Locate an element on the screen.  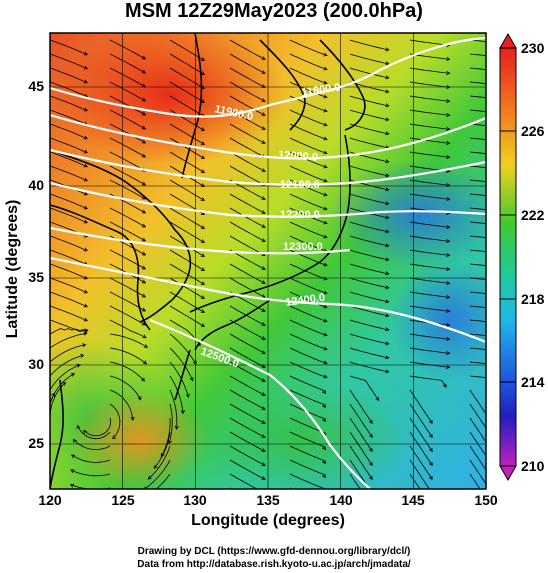
y-tick: 35 is located at coordinates (36, 277).